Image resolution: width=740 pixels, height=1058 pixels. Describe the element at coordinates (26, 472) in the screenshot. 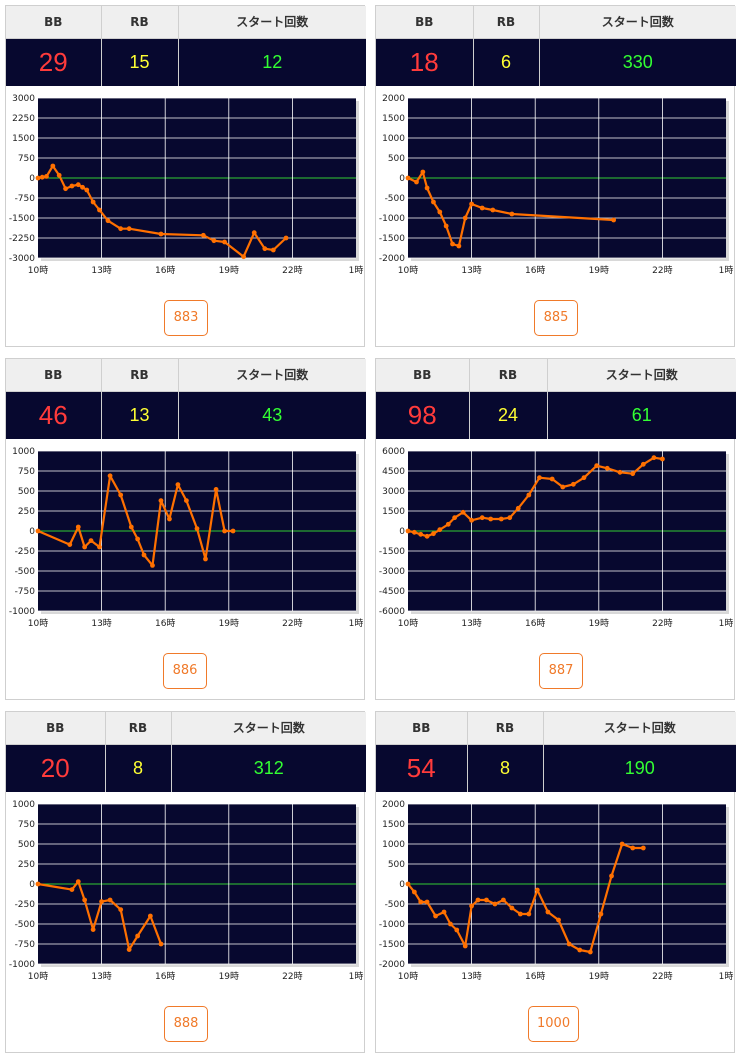

I see `y-tick-label: 750` at that location.